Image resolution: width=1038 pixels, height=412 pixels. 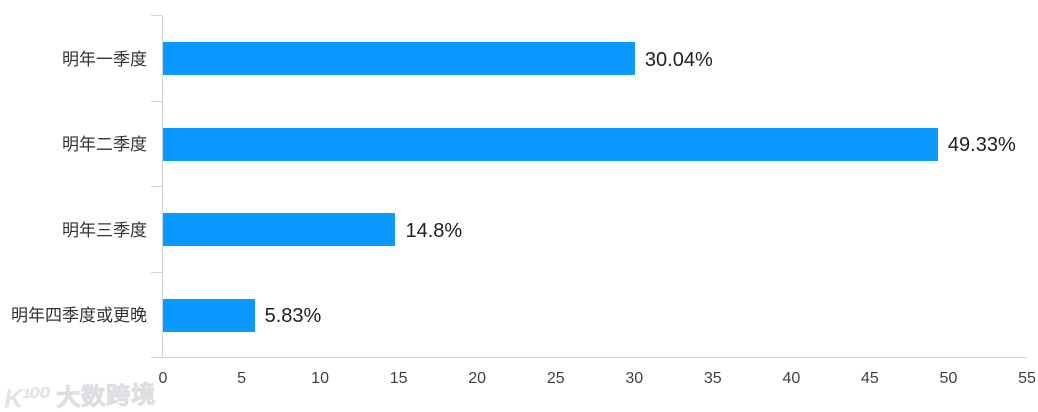 I want to click on x-tick-label: 25, so click(x=555, y=378).